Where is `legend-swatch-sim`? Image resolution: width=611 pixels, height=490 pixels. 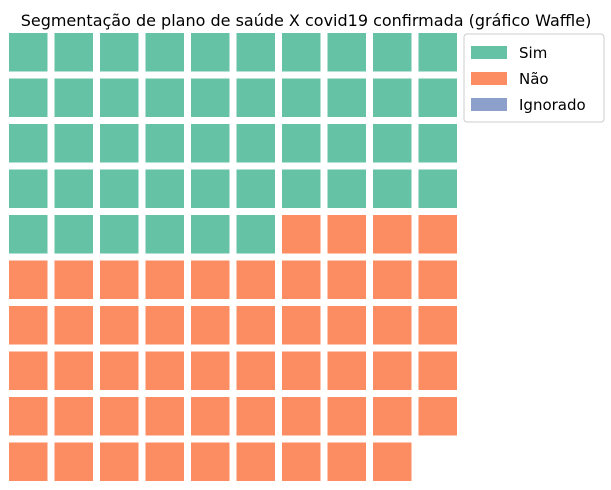
legend-swatch-sim is located at coordinates (489, 52).